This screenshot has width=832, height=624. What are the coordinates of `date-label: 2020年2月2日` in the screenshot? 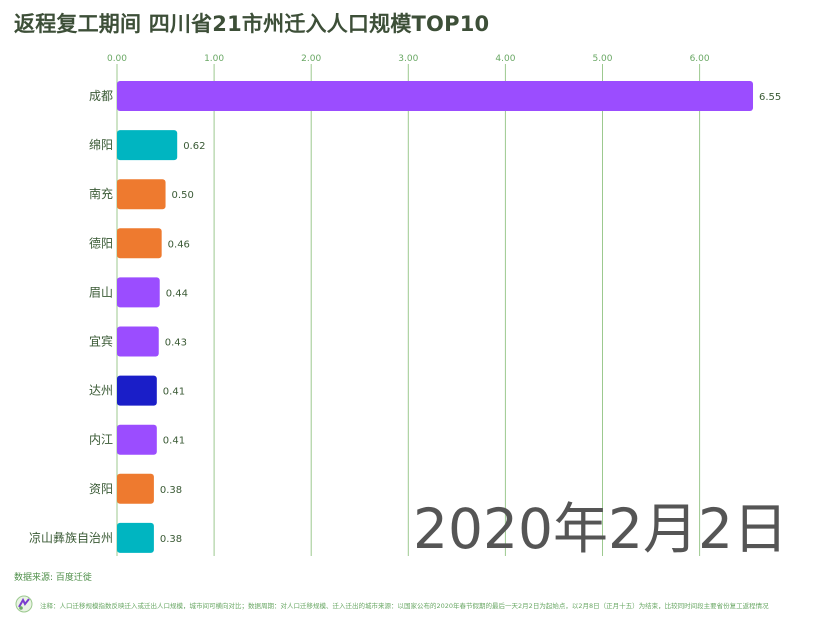 It's located at (600, 529).